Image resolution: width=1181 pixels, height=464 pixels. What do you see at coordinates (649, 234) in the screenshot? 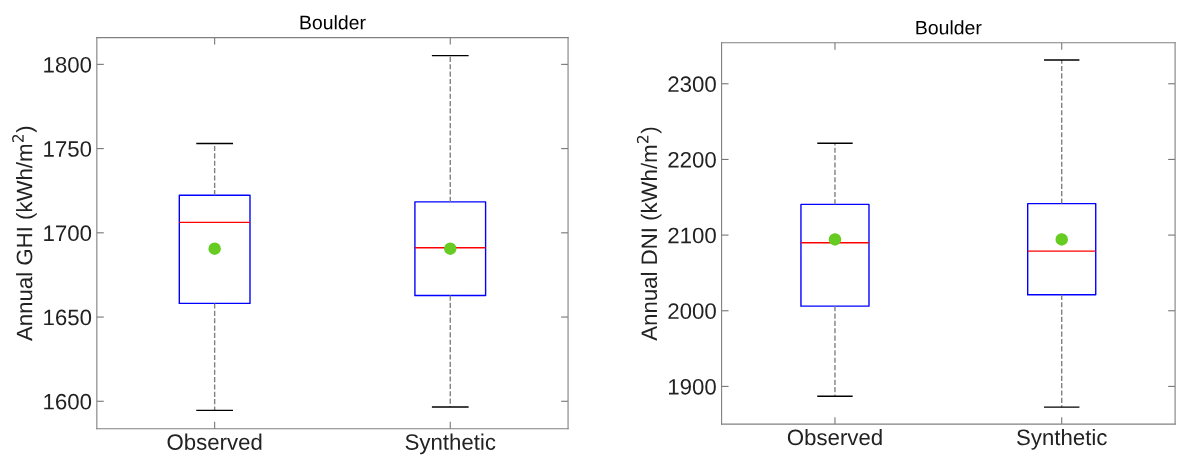
I see `y-axis-title: Annual DNI (kWh/m$^{2}$)` at bounding box center [649, 234].